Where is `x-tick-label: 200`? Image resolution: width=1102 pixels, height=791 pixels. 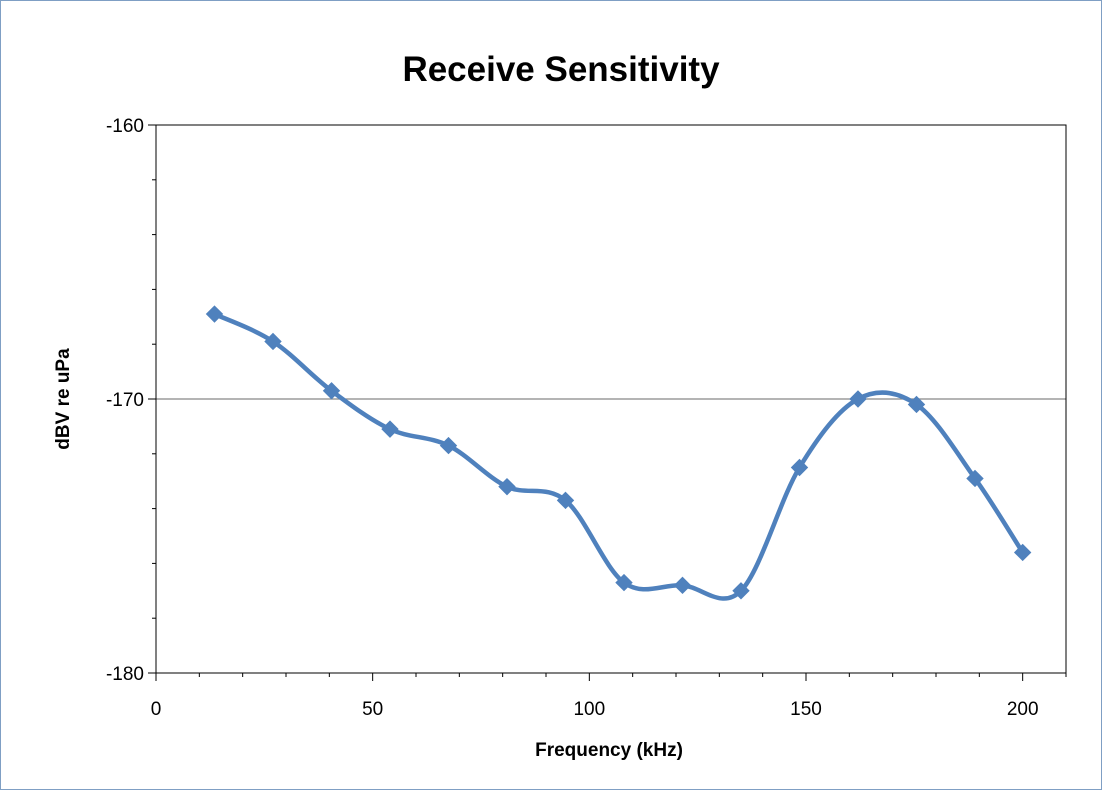
x-tick-label: 200 is located at coordinates (1023, 709).